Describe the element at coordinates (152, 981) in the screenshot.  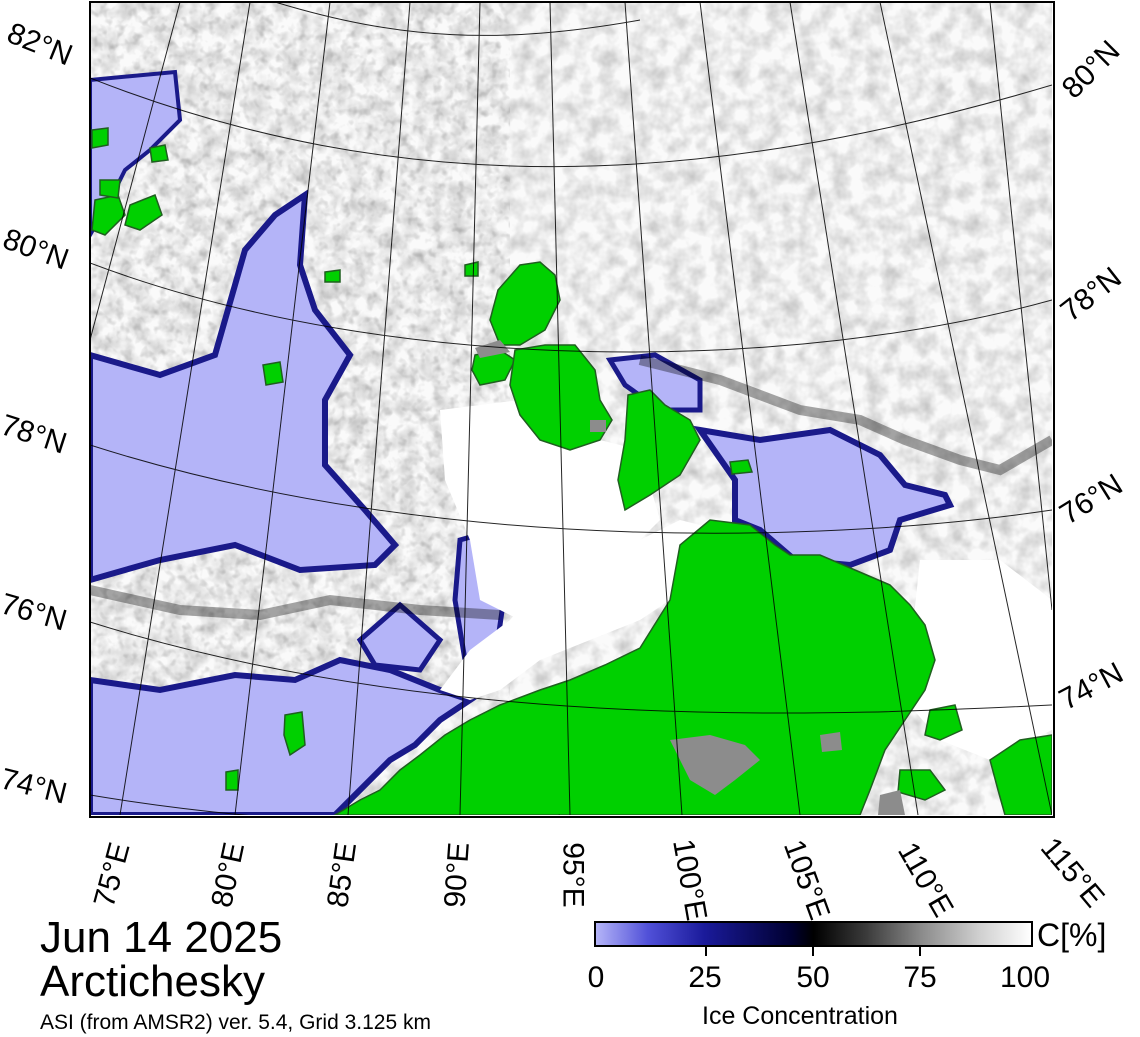
I see `region-title: Arctichesky` at that location.